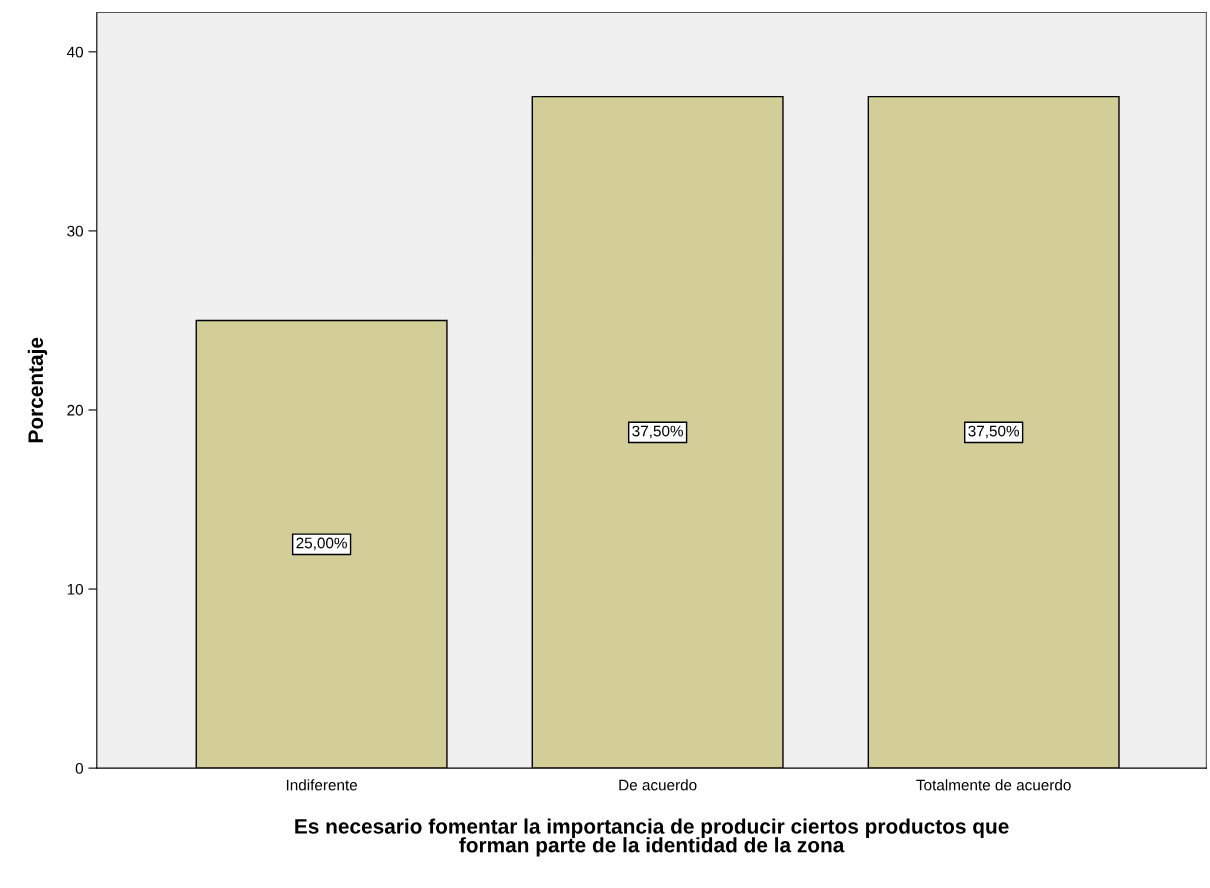 Image resolution: width=1210 pixels, height=888 pixels. I want to click on y-axis-title: Porcentaje, so click(37, 390).